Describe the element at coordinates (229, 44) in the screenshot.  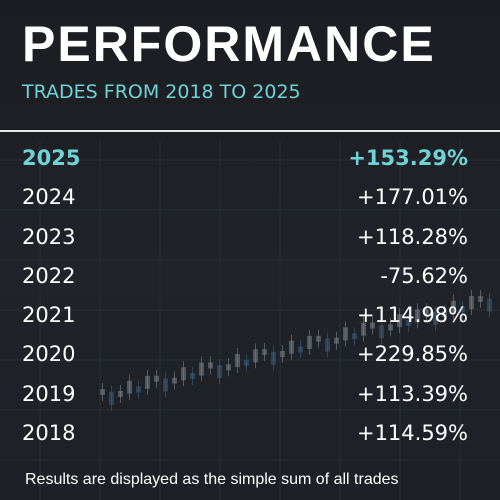
I see `title: PERFORMANCE` at that location.